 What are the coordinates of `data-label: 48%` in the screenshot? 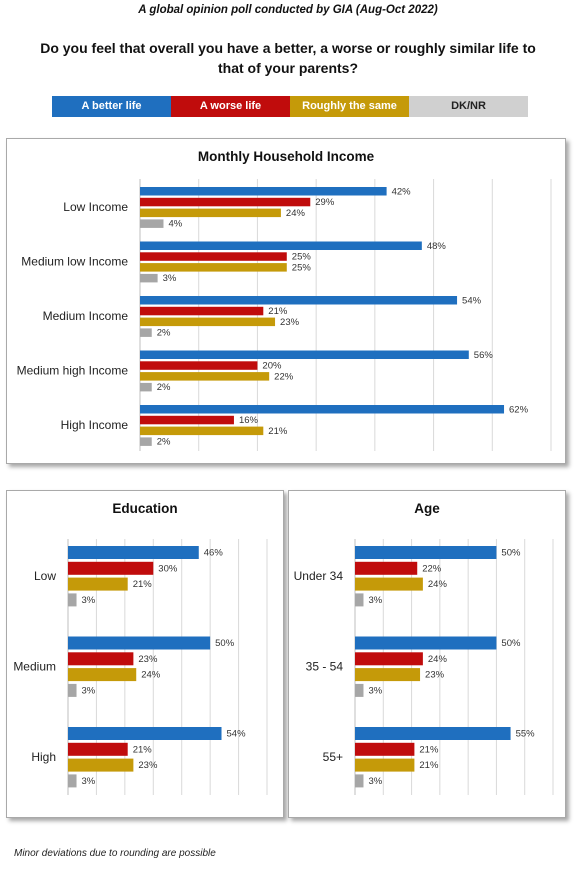 It's located at (437, 246).